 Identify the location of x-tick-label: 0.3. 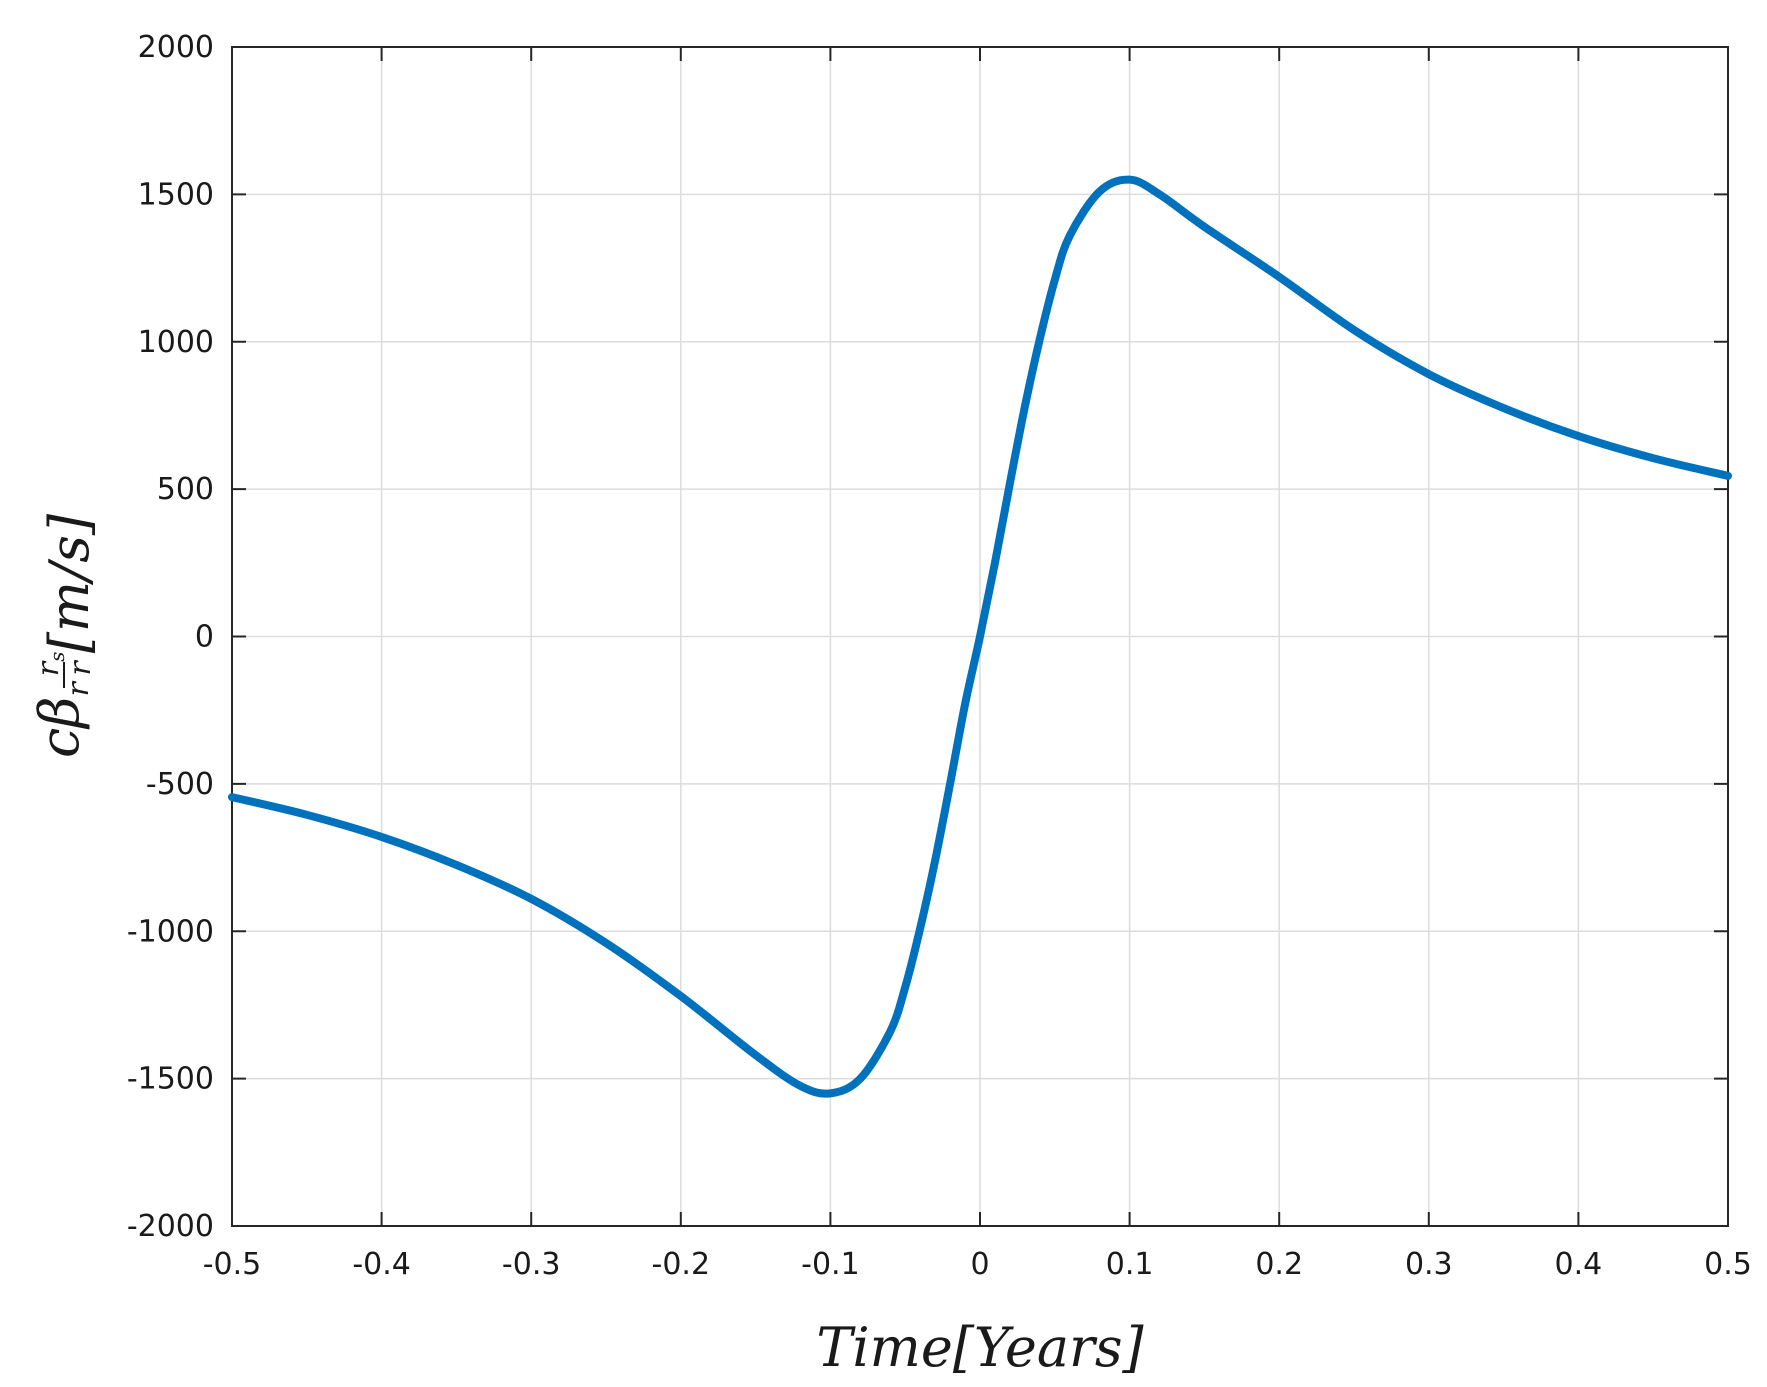
(1429, 1264).